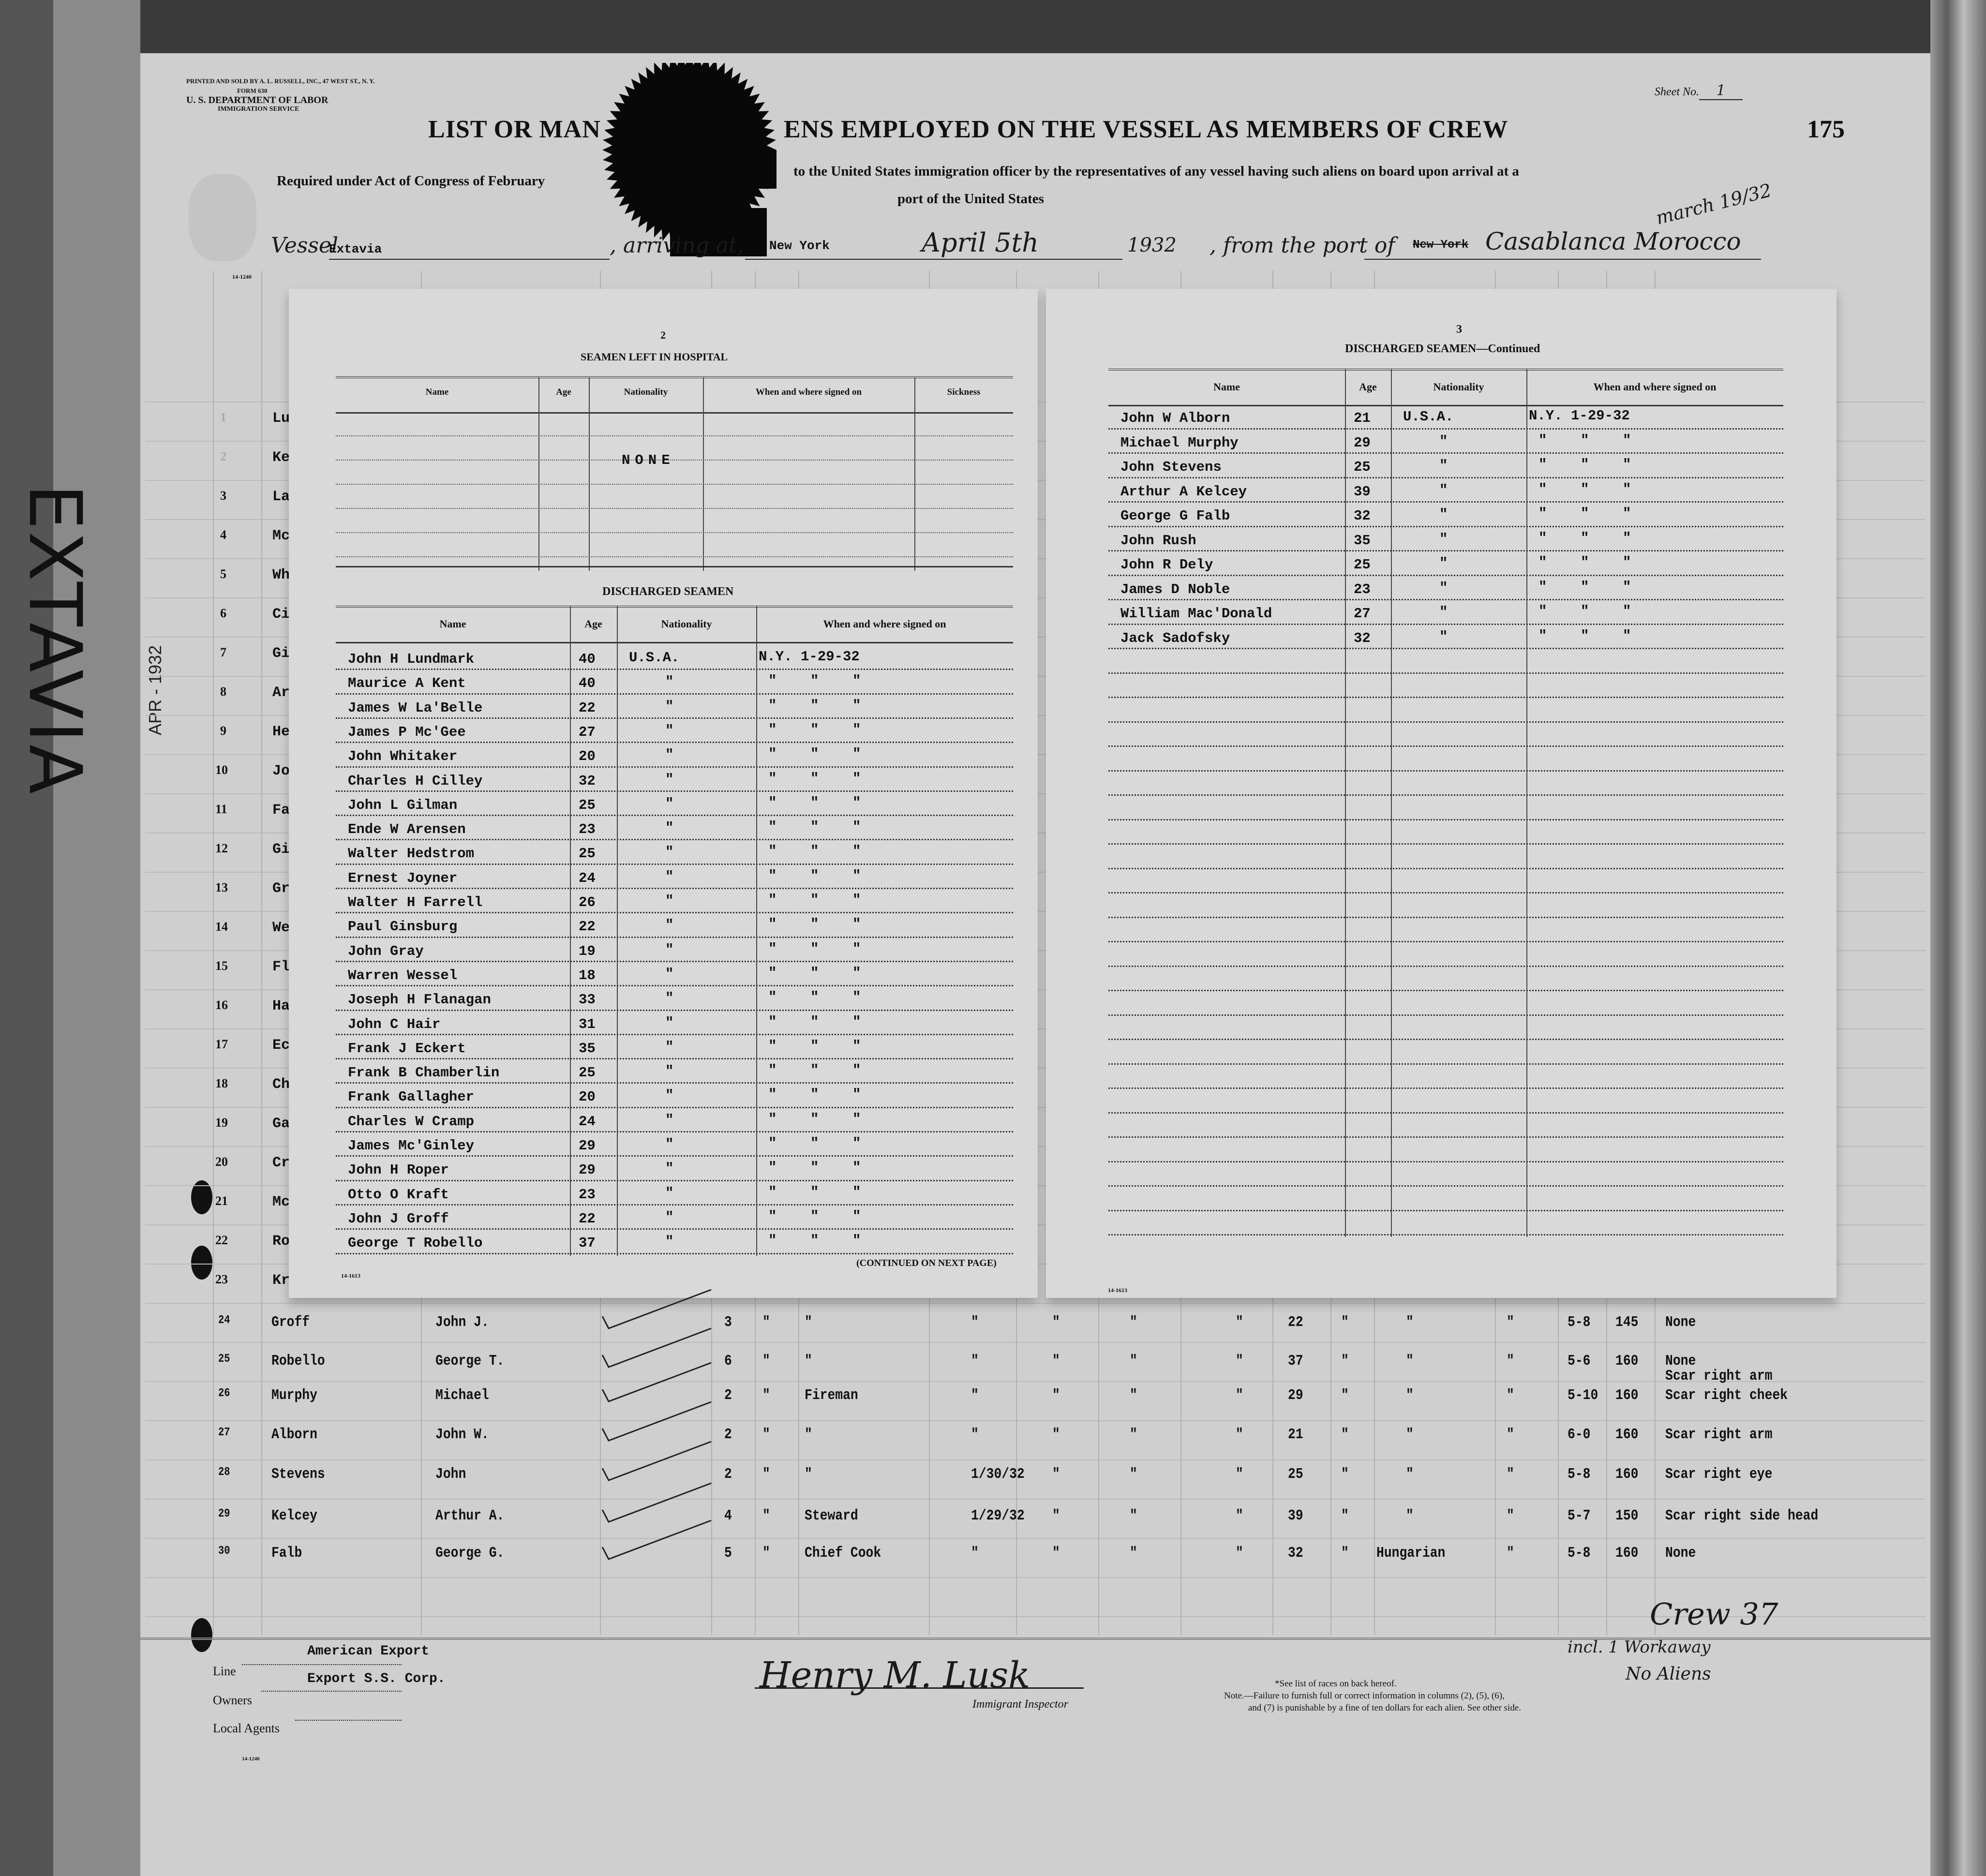 This screenshot has width=1986, height=1876. What do you see at coordinates (1511, 1553) in the screenshot?
I see `crew-d6: "` at bounding box center [1511, 1553].